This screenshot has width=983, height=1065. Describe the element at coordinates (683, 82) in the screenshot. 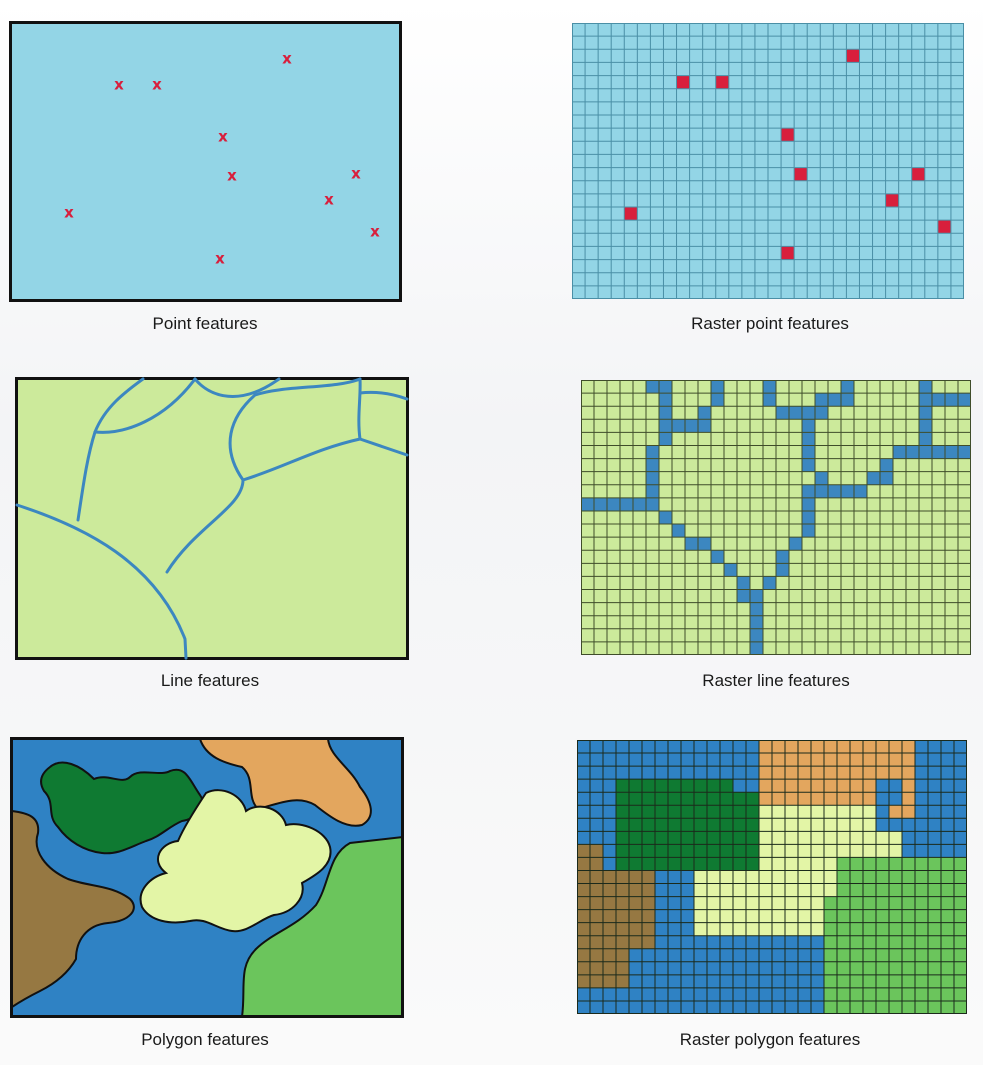

I see `raster-point-cell` at that location.